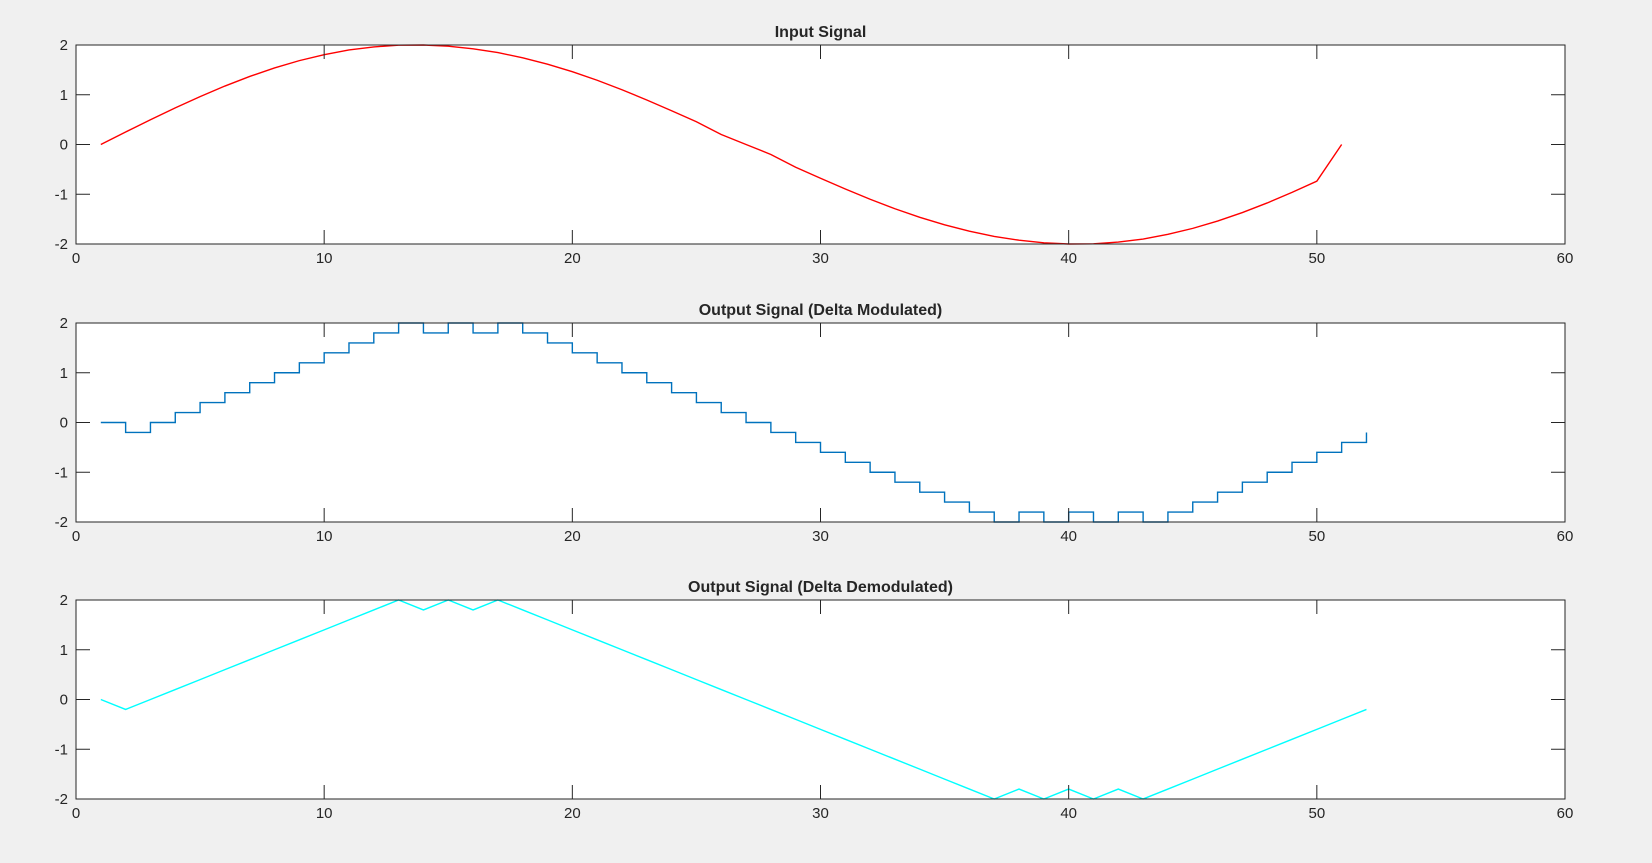  What do you see at coordinates (821, 310) in the screenshot?
I see `plot-title: Output Signal (Delta Modulated)` at bounding box center [821, 310].